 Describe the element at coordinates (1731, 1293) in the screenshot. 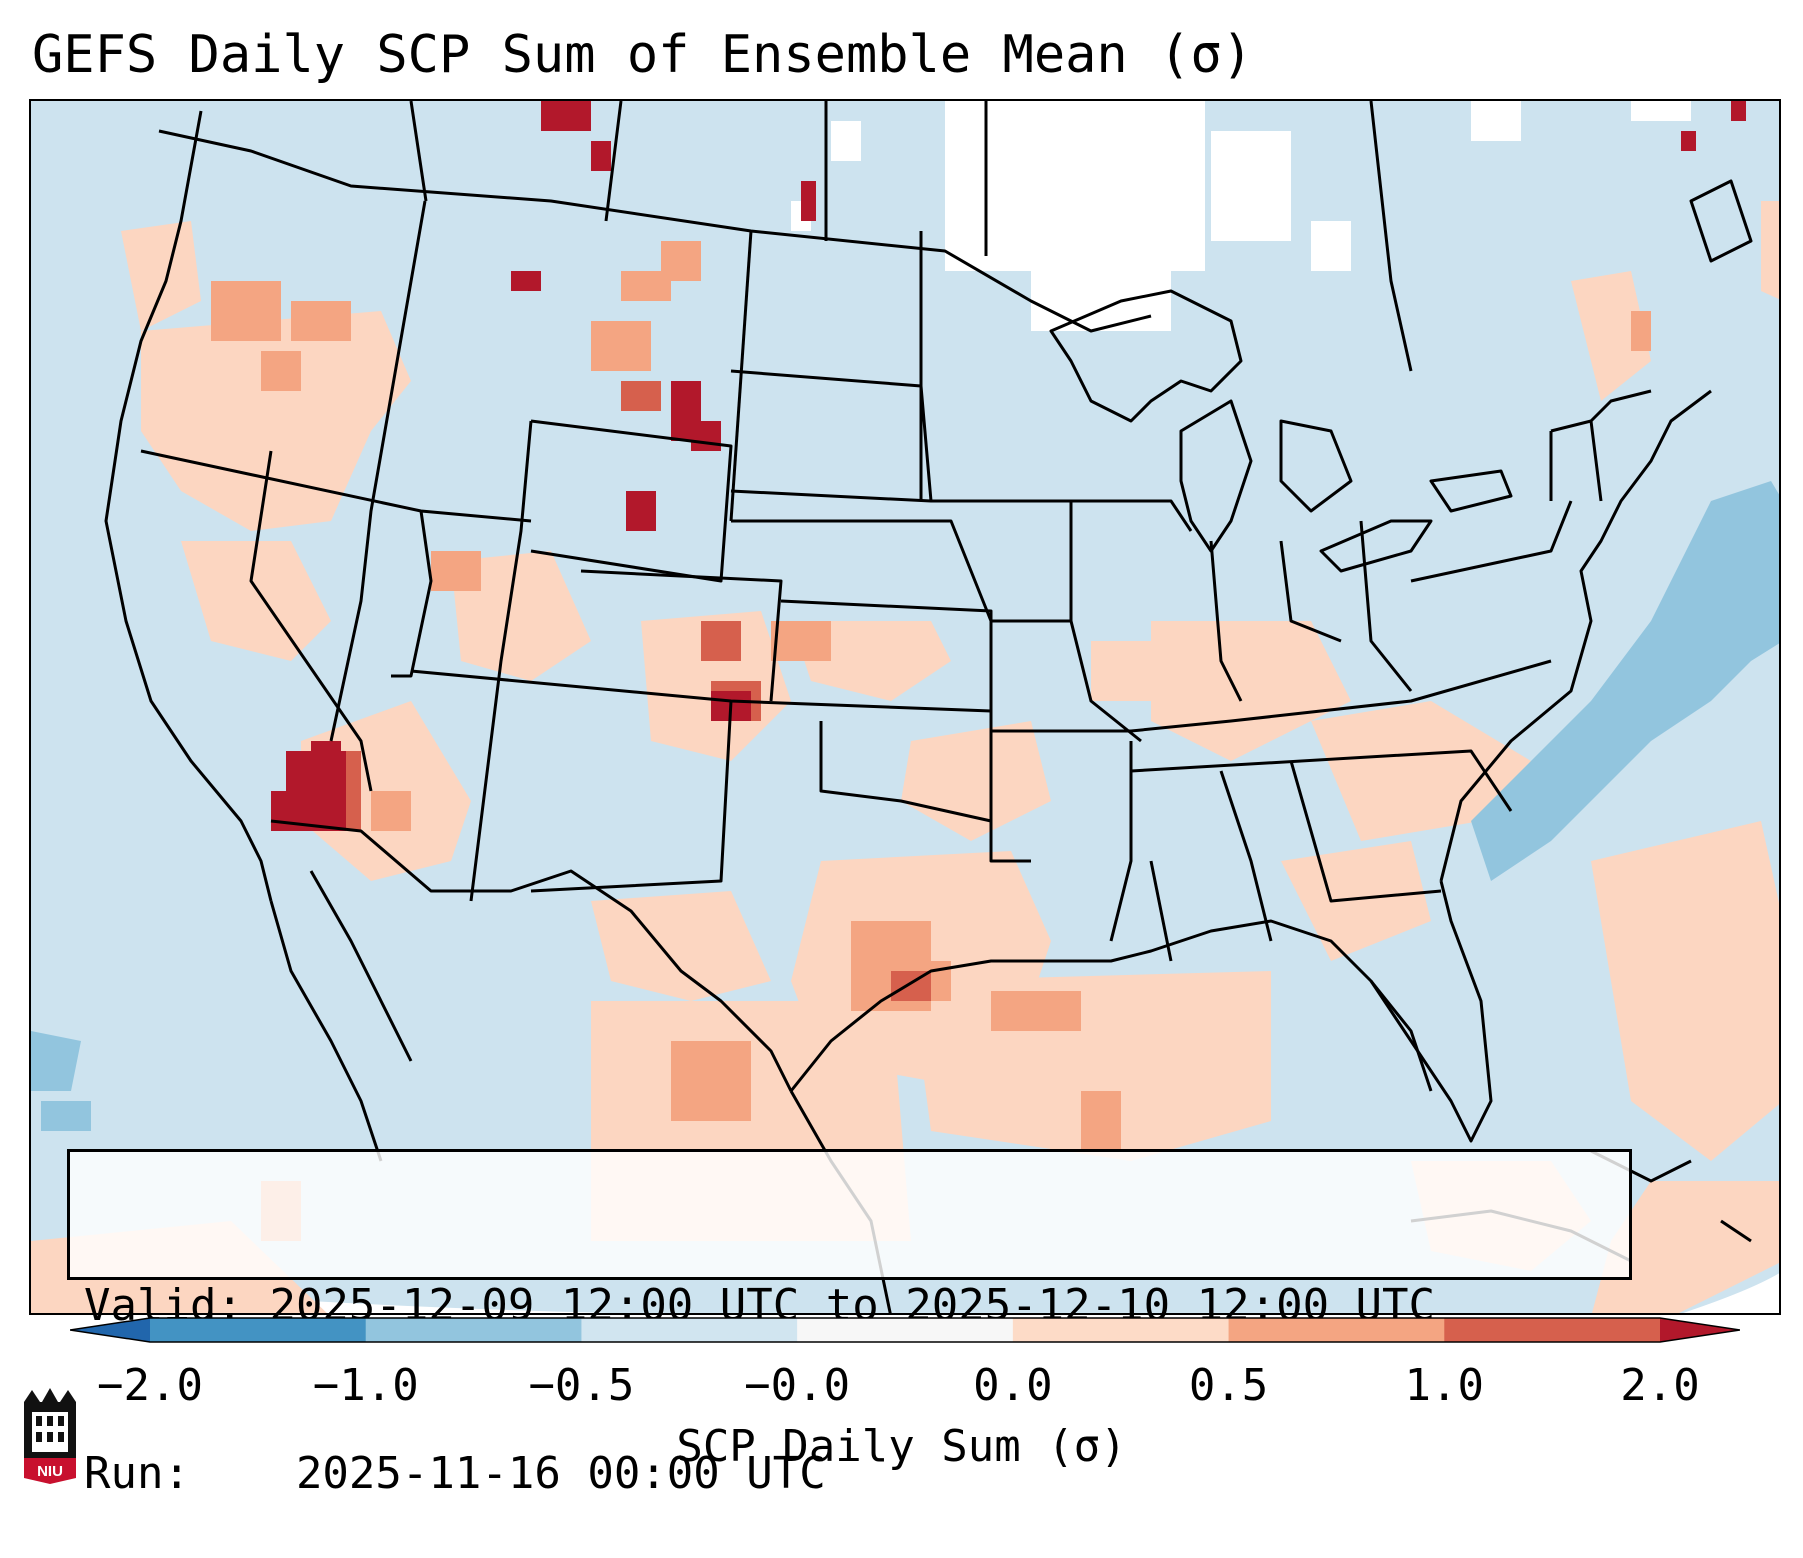

I see `projection-edge` at that location.